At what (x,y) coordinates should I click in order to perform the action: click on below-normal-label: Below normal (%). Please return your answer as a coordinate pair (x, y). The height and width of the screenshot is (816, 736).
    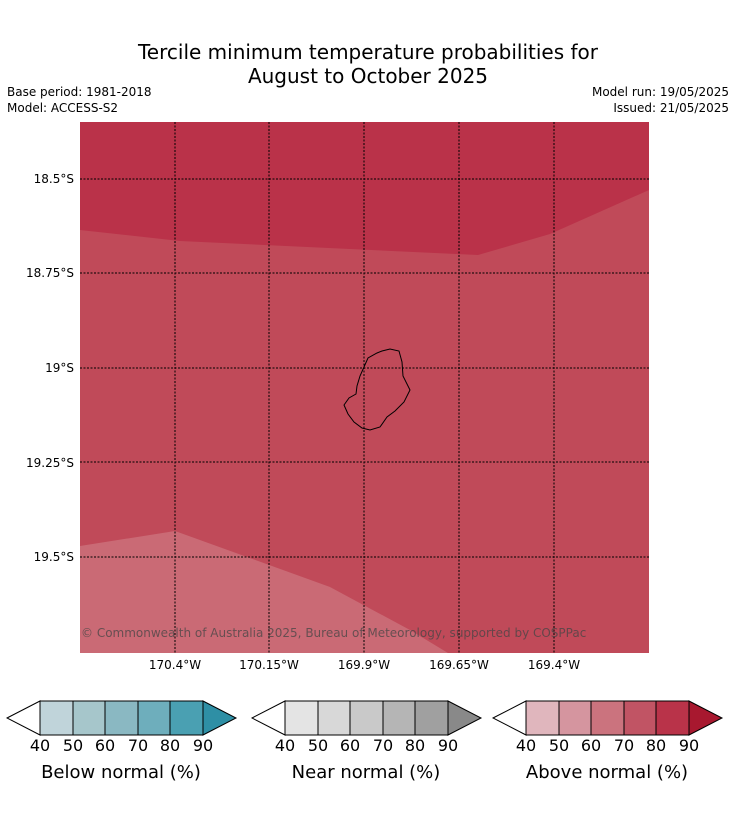
    Looking at the image, I should click on (121, 772).